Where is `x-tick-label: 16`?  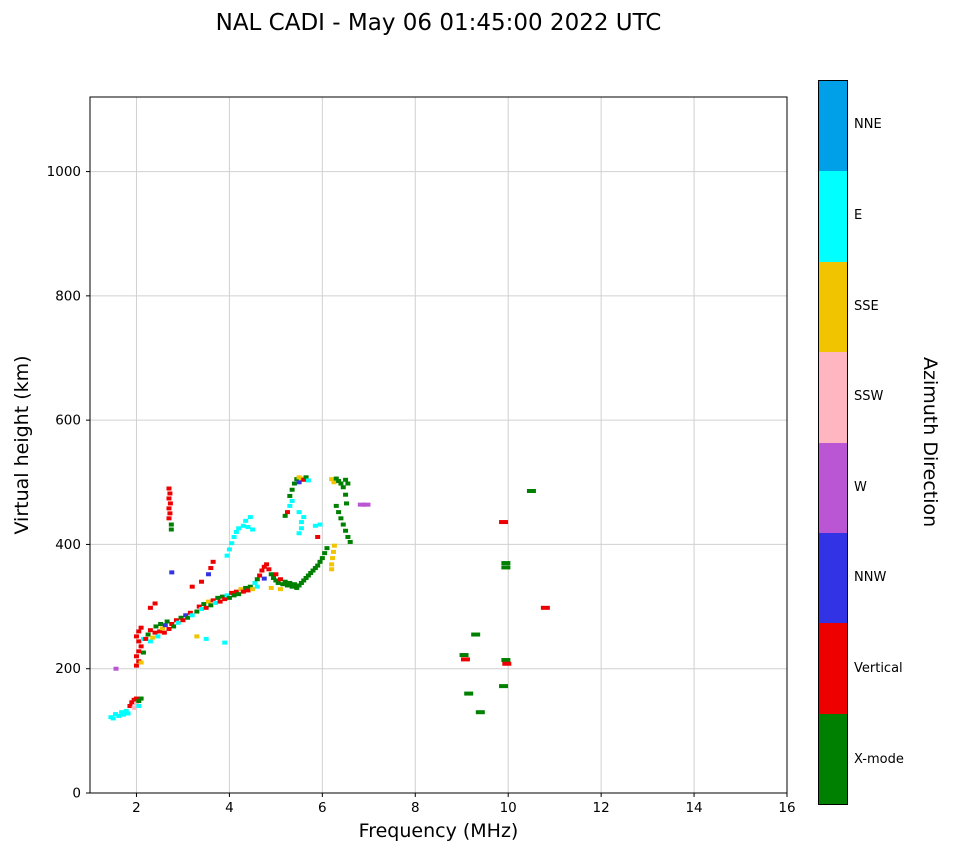
x-tick-label: 16 is located at coordinates (786, 808).